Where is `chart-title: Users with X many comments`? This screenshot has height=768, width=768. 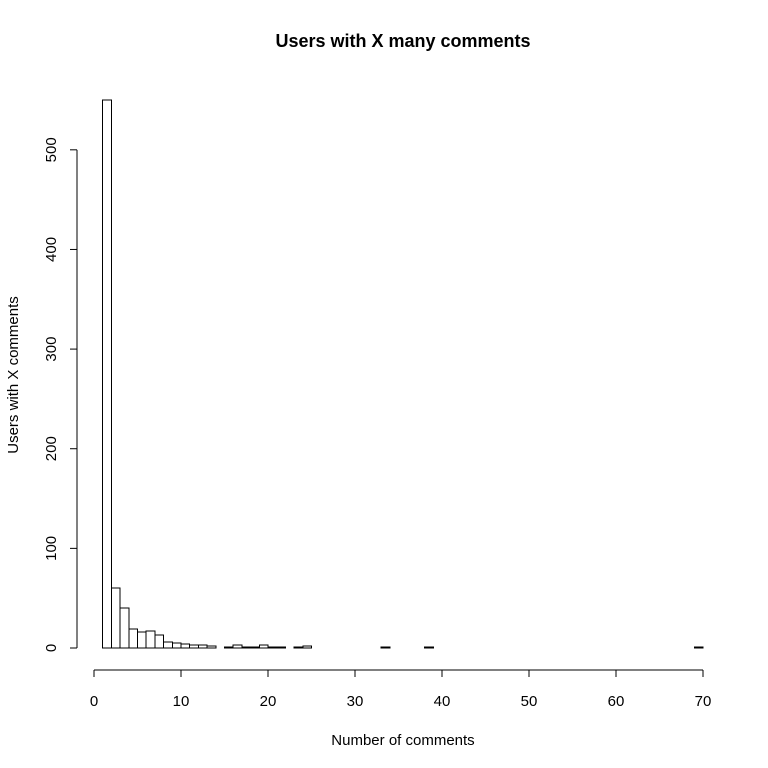 chart-title: Users with X many comments is located at coordinates (402, 41).